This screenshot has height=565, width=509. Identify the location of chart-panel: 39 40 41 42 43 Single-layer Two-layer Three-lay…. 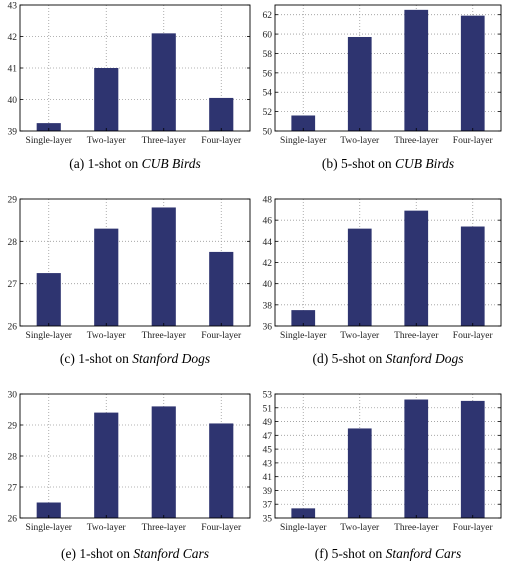
(129, 86).